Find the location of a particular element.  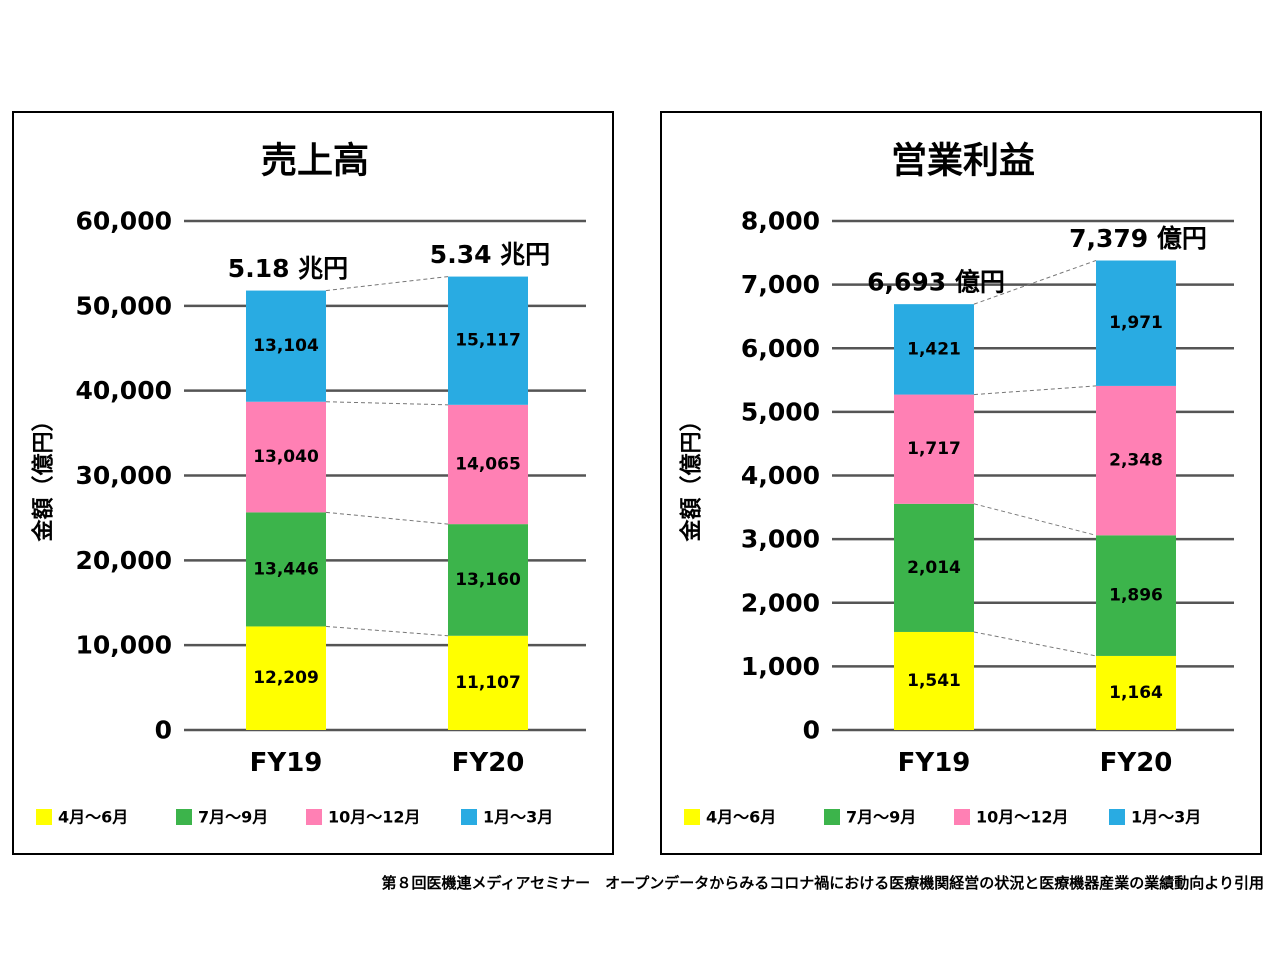

y-tick-label: 30,000 is located at coordinates (124, 475).